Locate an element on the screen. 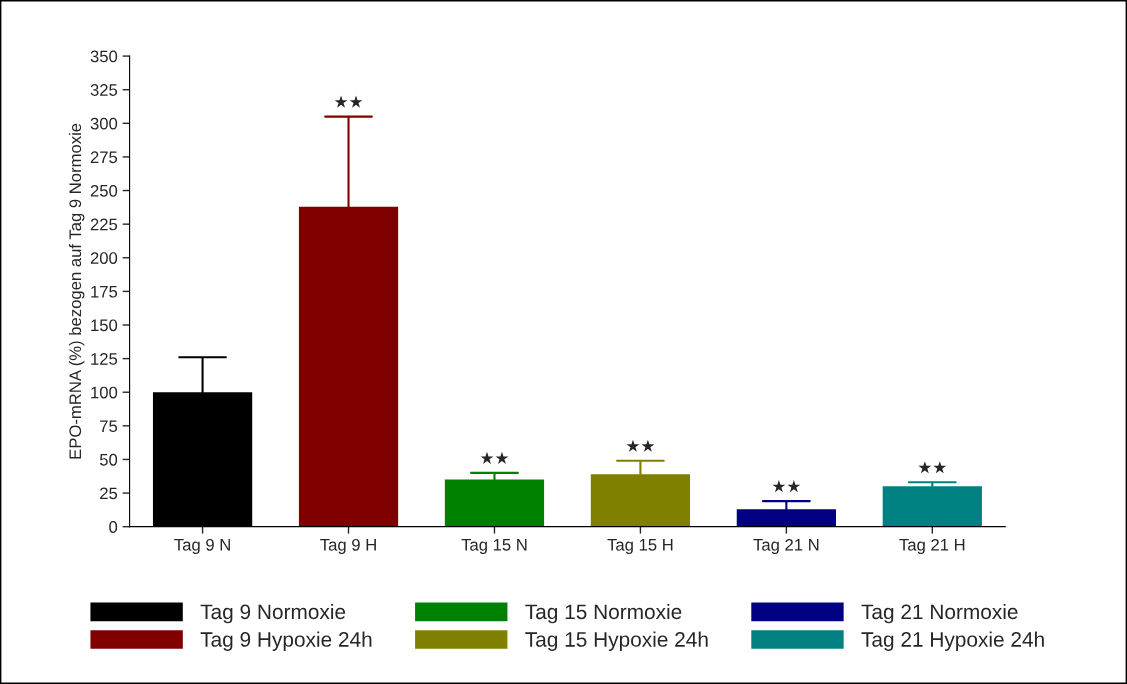 The image size is (1127, 684). x-tick-label: Tag 21 H is located at coordinates (932, 546).